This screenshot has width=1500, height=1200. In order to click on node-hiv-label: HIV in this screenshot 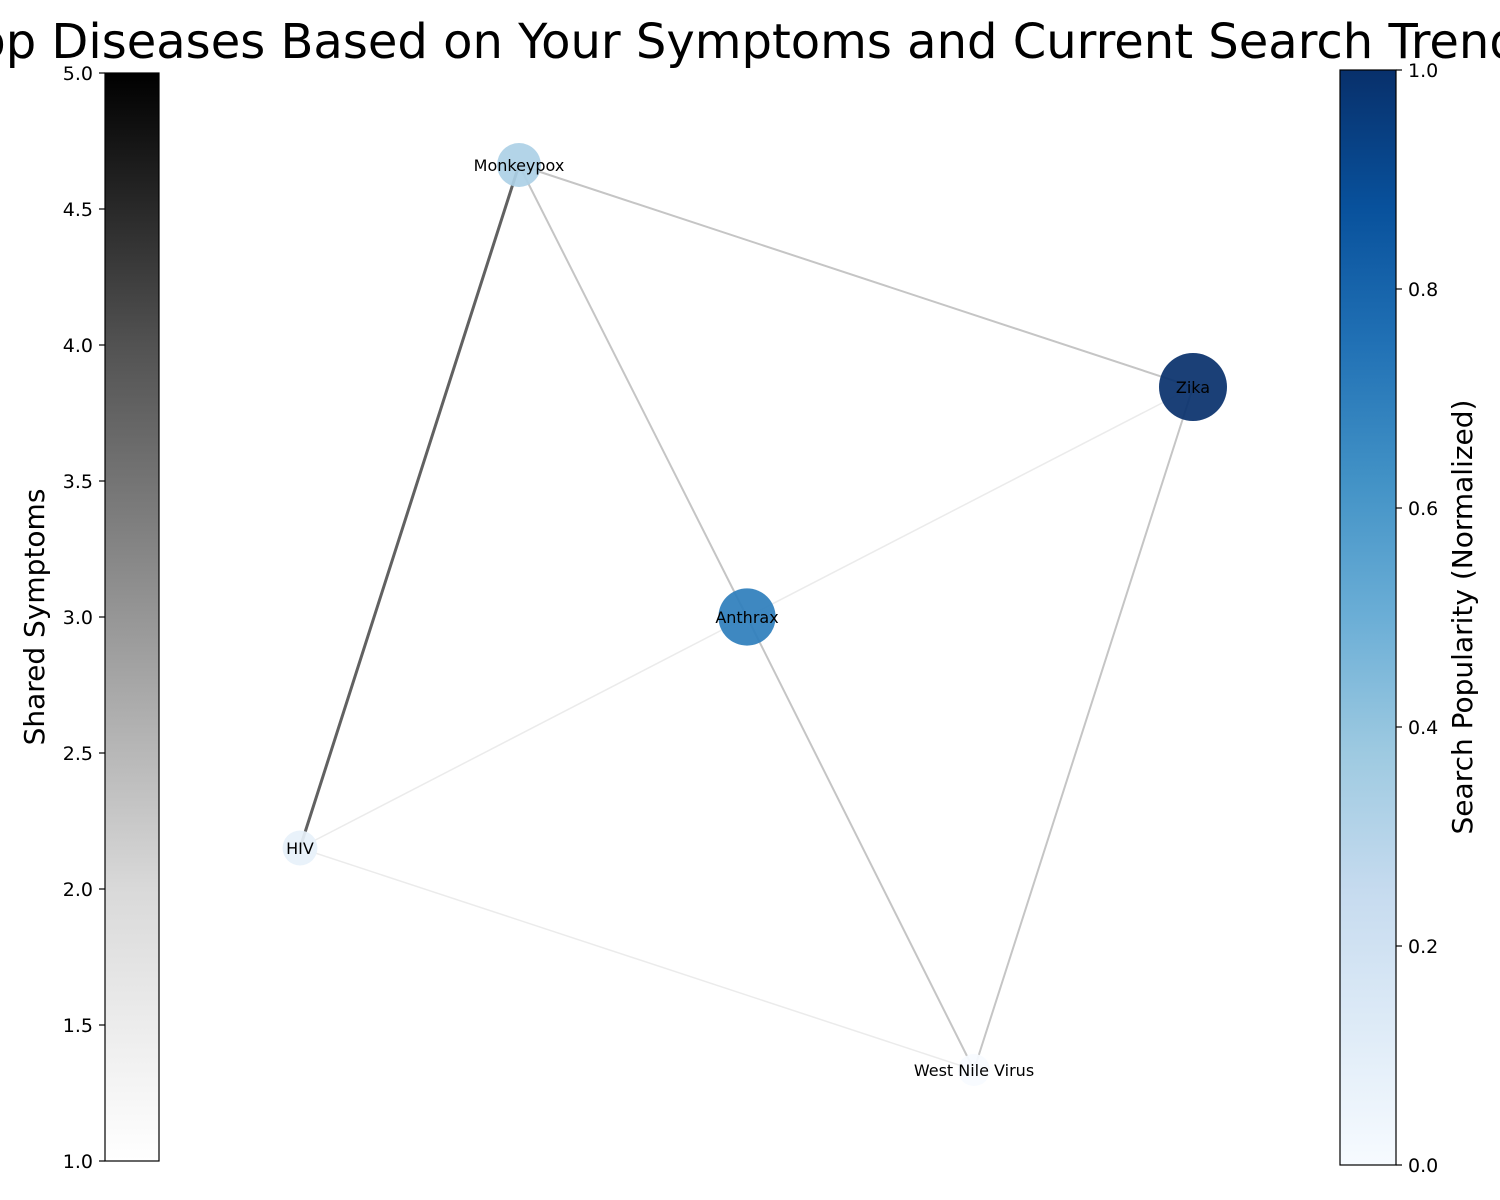, I will do `click(300, 848)`.